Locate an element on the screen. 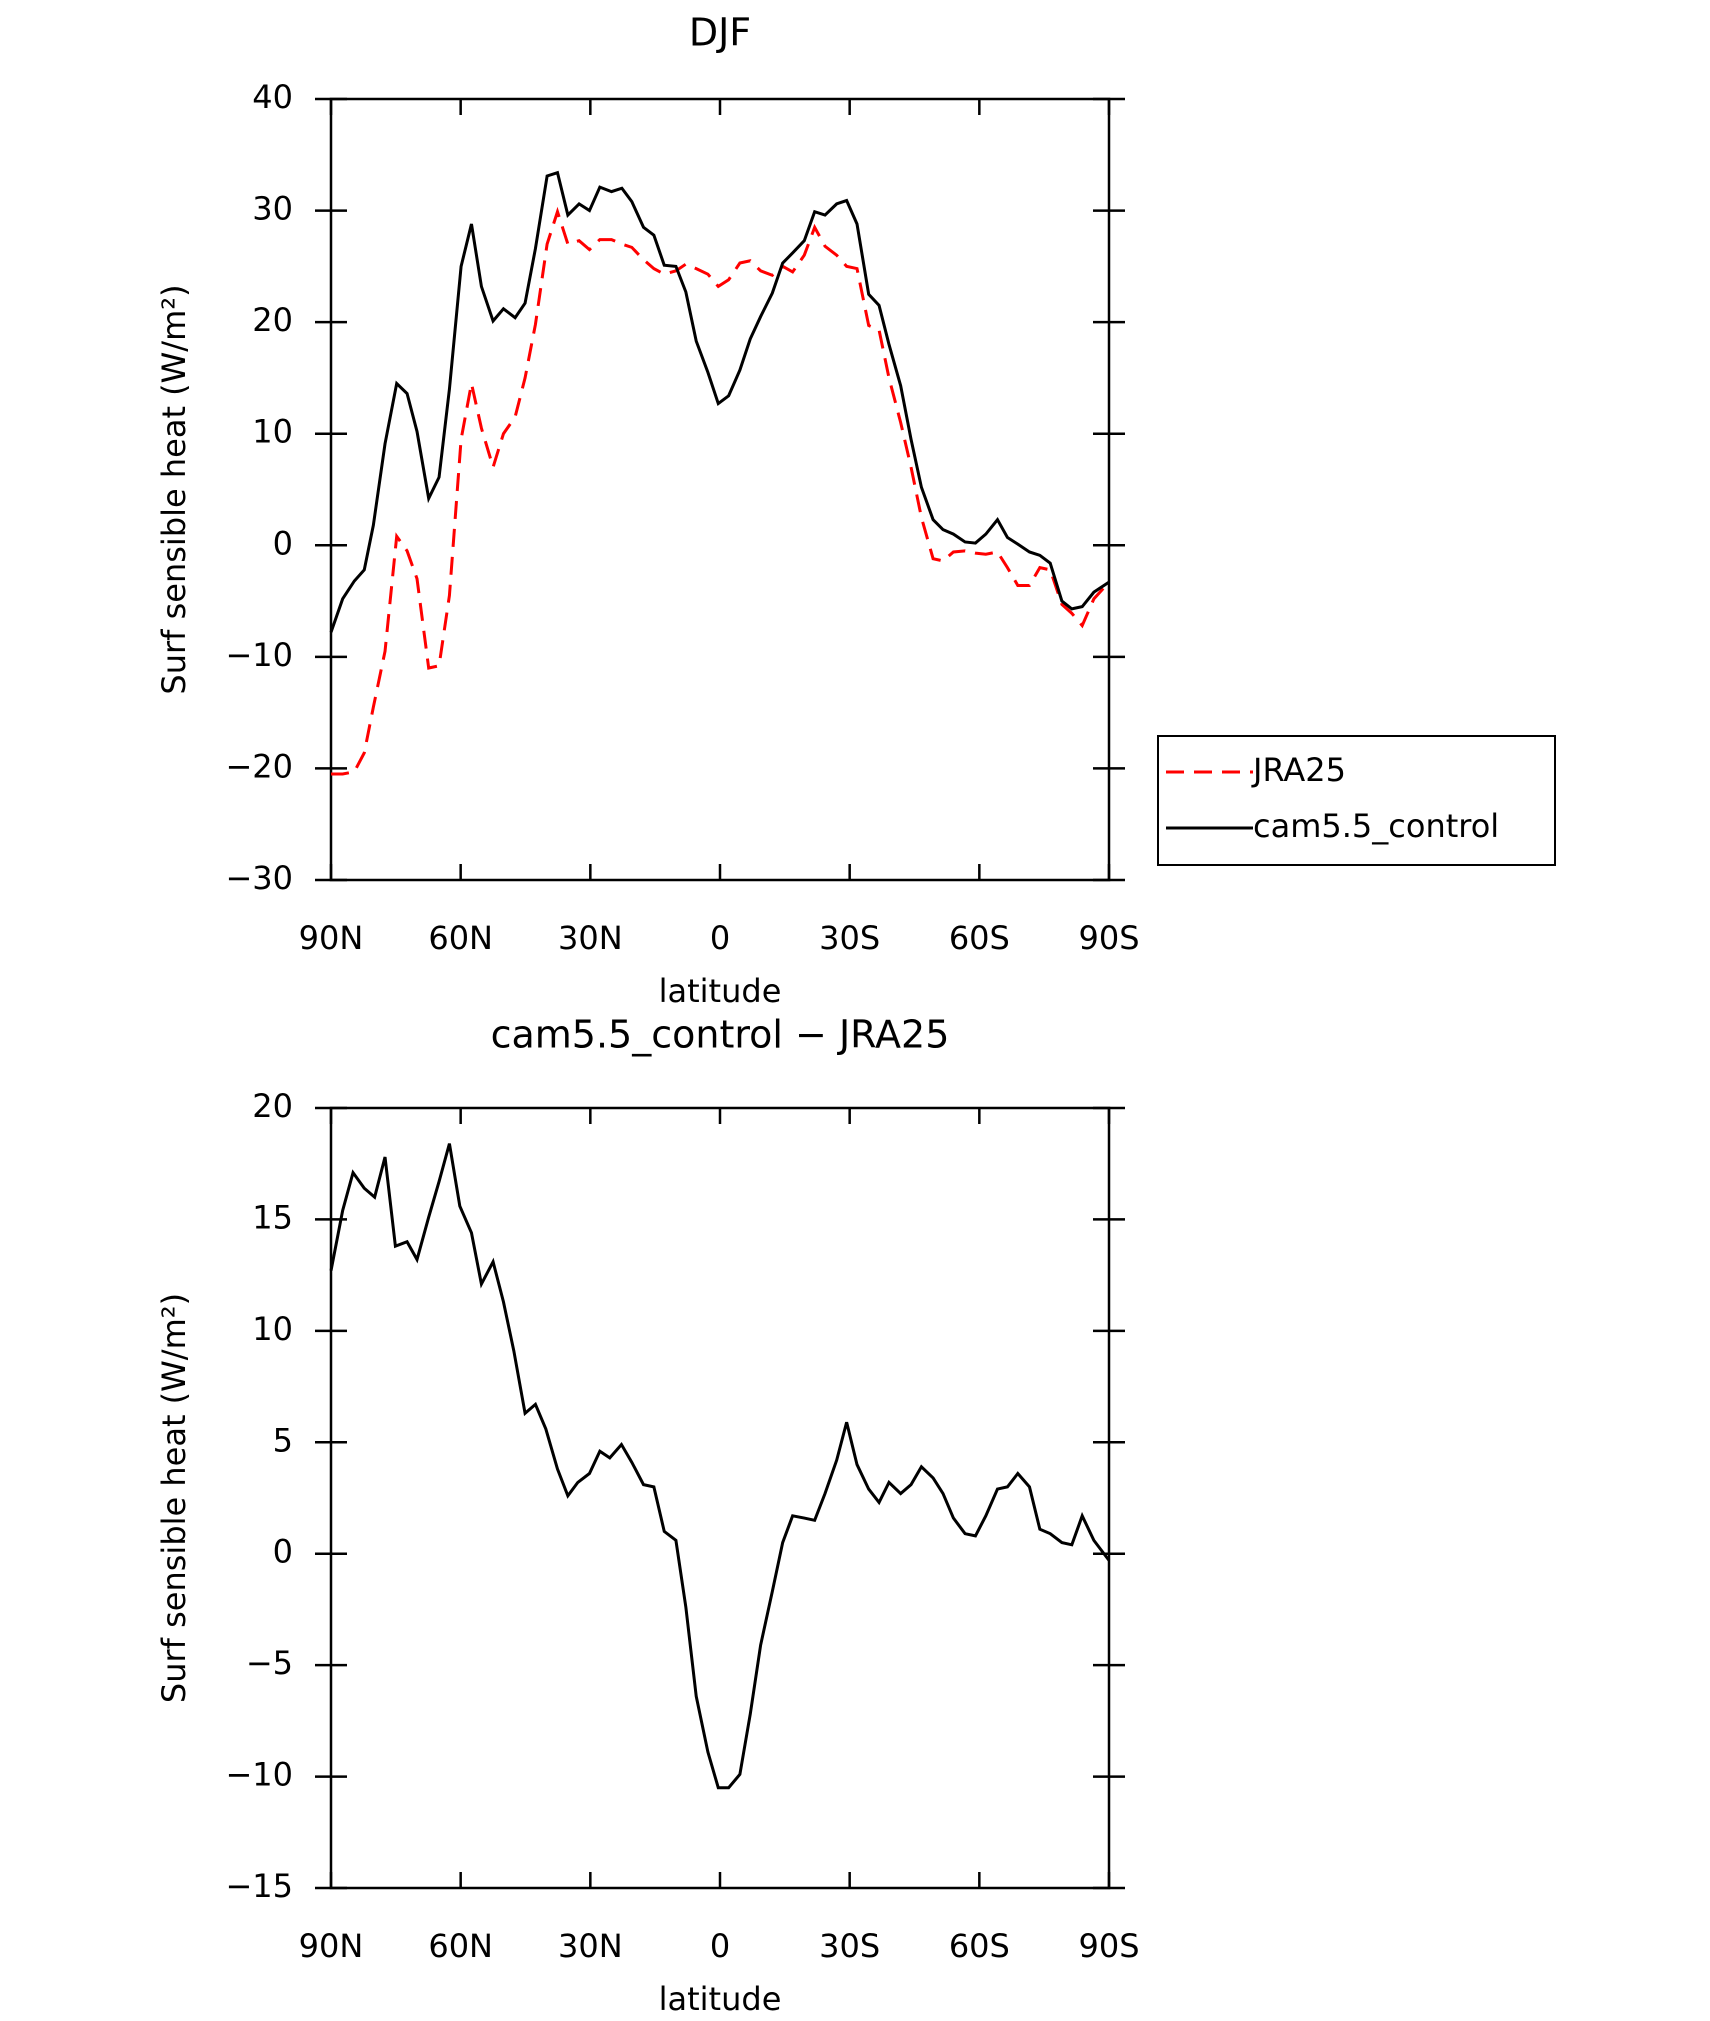 This screenshot has height=2021, width=1710. y-tick-label: −5 is located at coordinates (269, 1663).